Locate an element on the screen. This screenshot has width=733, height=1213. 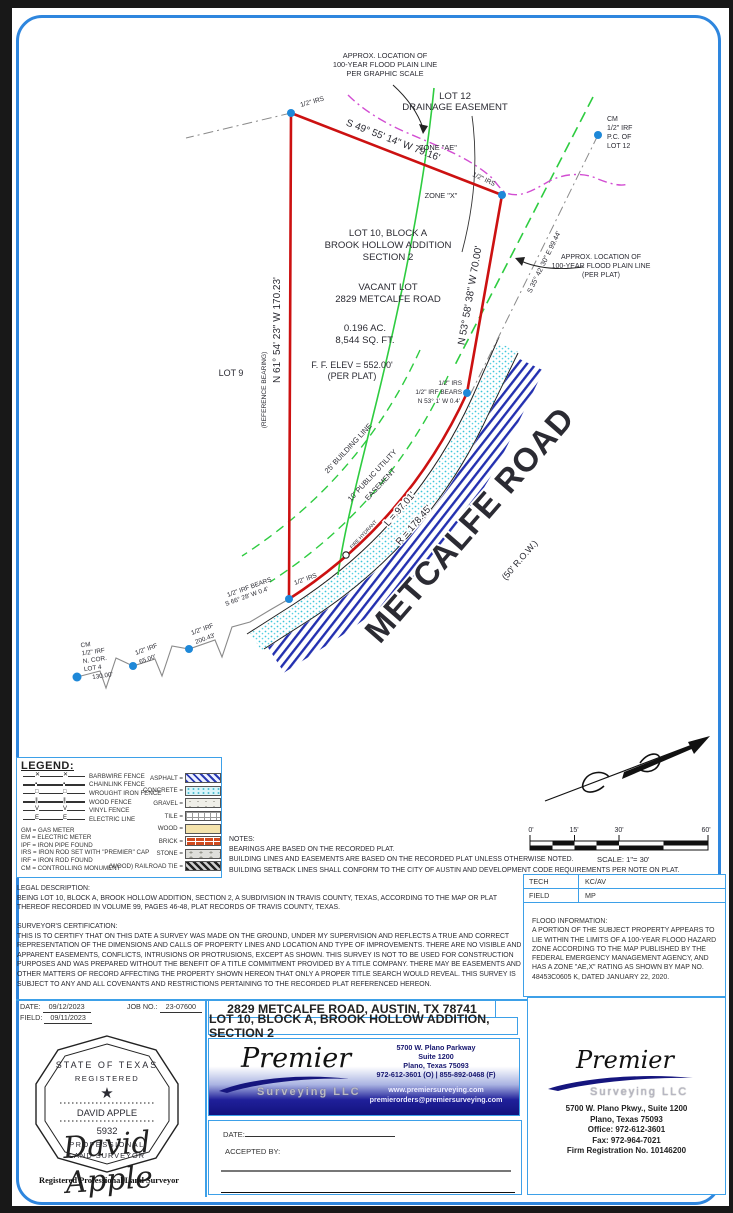
lot-boundary is located at coordinates (395, 356).